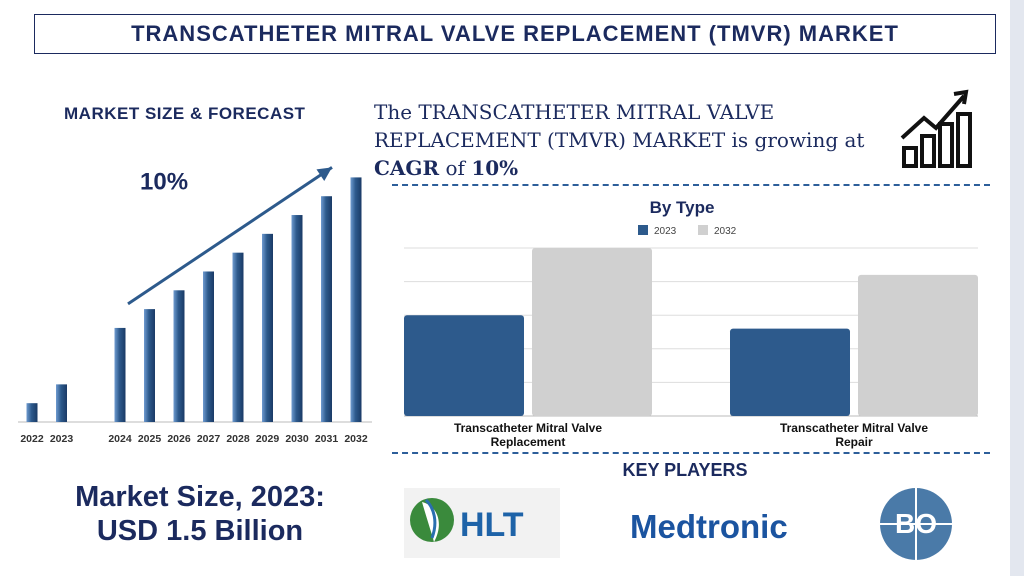 This screenshot has height=576, width=1024. I want to click on market-size-line-2: USD 1.5 Billion, so click(200, 531).